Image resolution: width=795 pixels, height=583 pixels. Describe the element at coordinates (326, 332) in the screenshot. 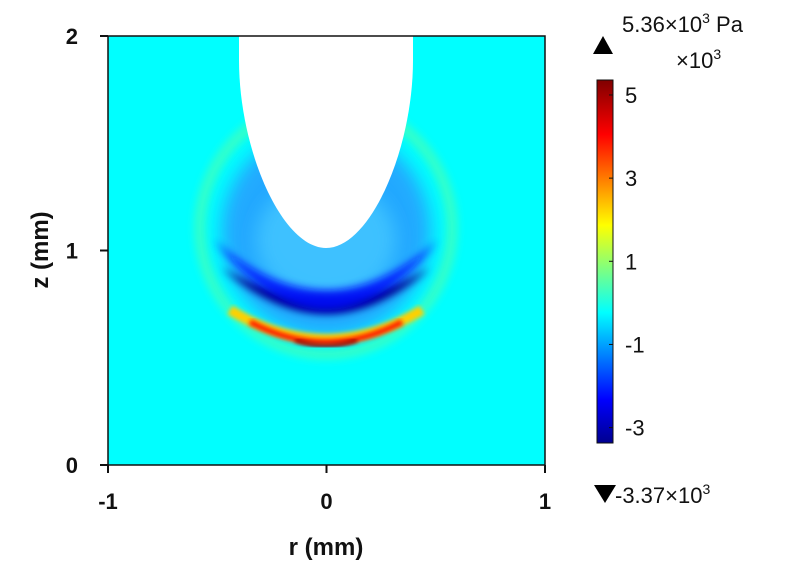

I see `positive-front-red` at that location.